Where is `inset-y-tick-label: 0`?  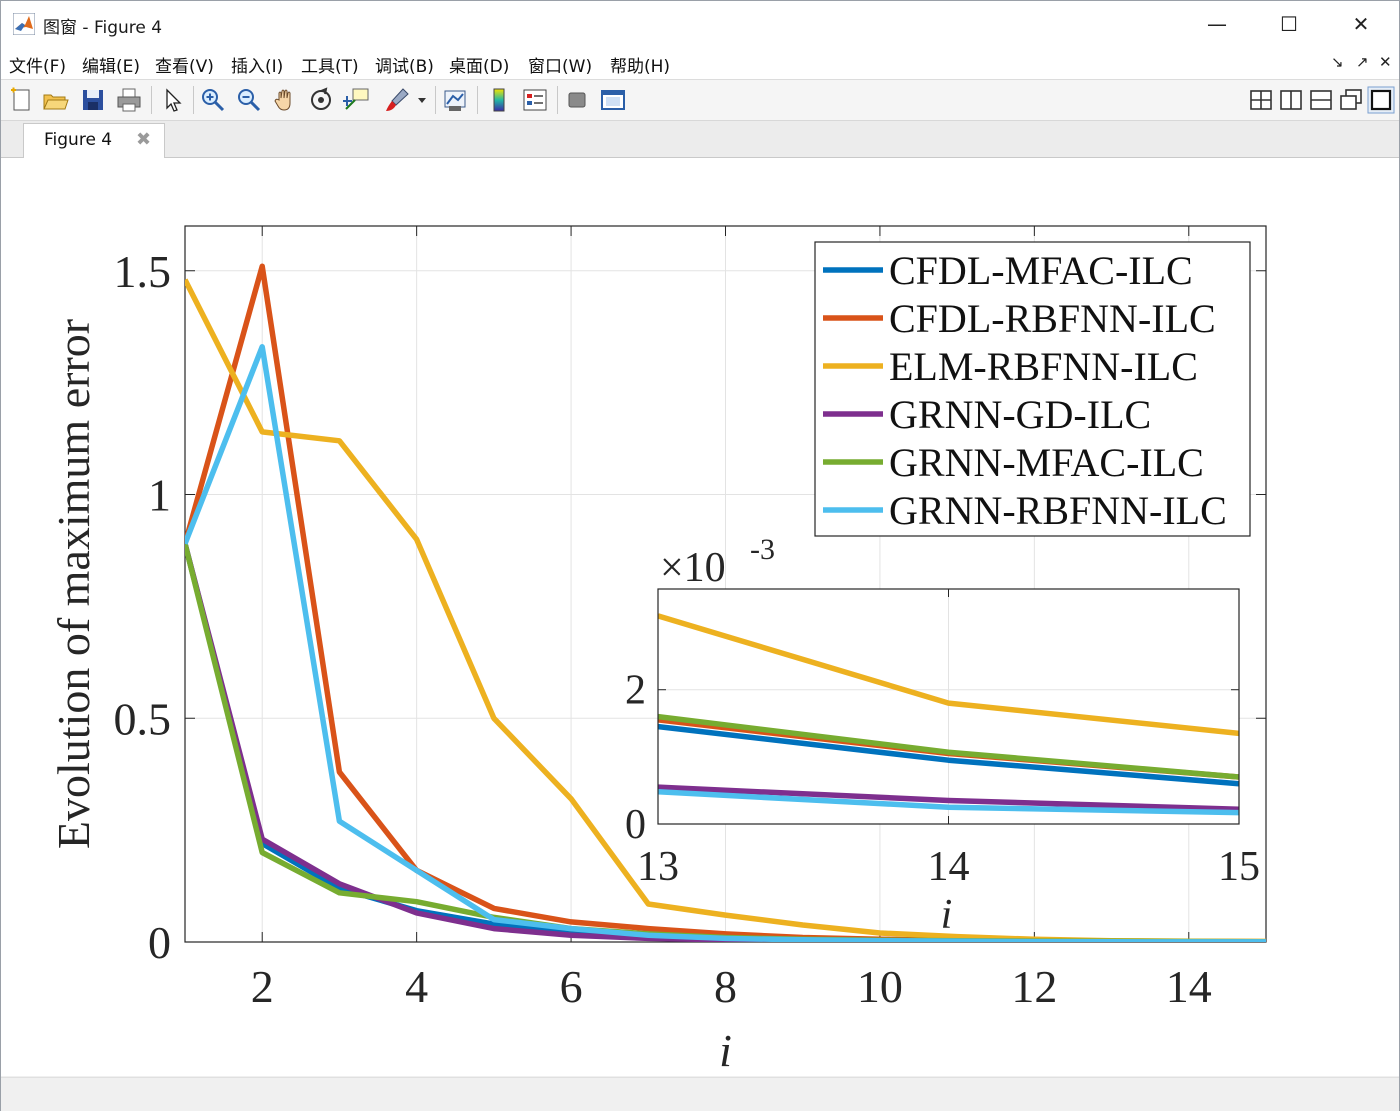
inset-y-tick-label: 0 is located at coordinates (635, 825).